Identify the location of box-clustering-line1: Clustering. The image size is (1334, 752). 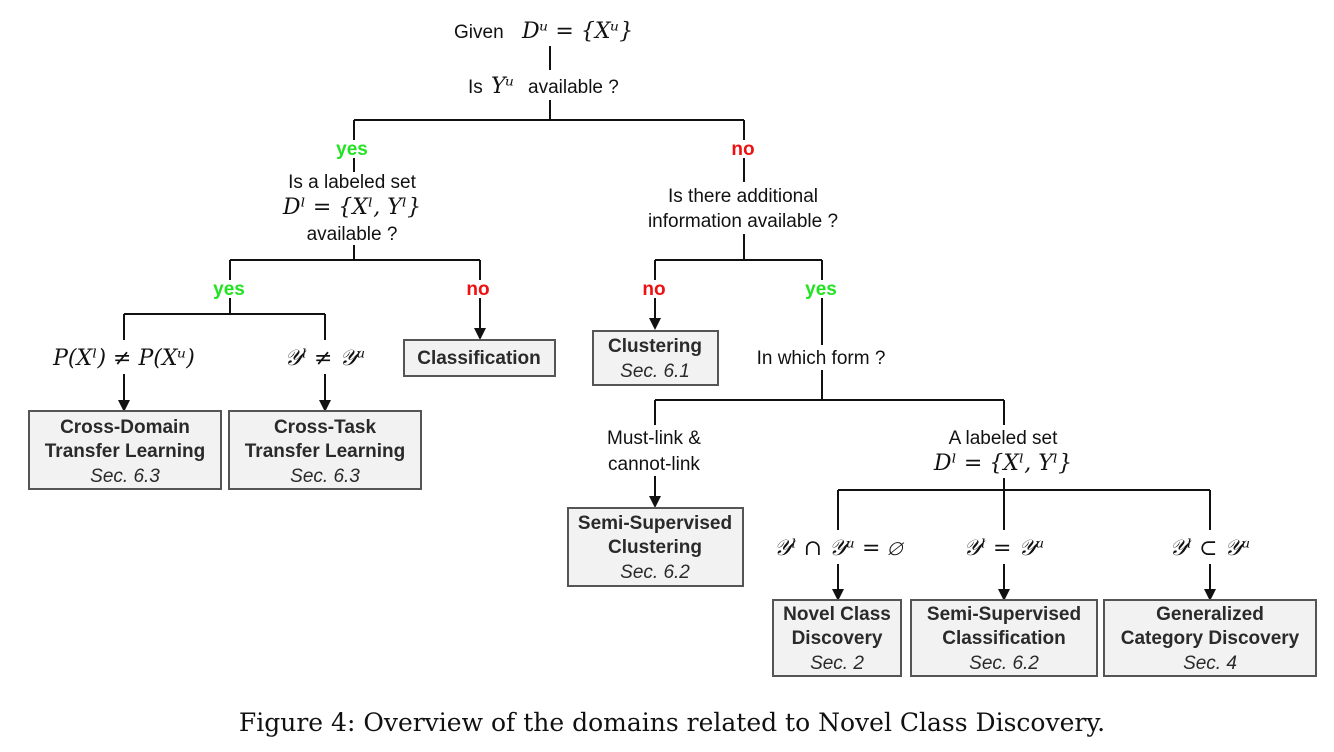
(655, 346).